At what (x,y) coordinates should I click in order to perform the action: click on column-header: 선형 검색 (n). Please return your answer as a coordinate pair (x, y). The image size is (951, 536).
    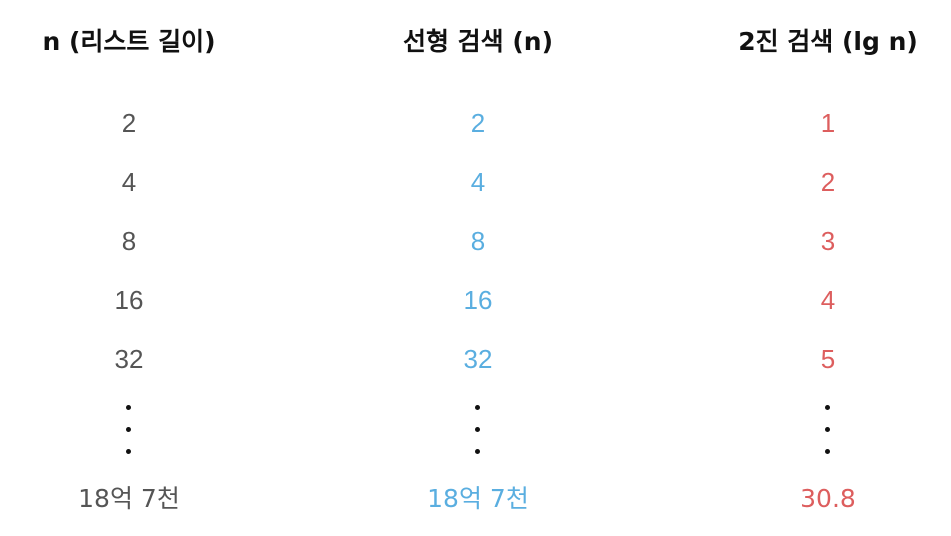
    Looking at the image, I should click on (478, 41).